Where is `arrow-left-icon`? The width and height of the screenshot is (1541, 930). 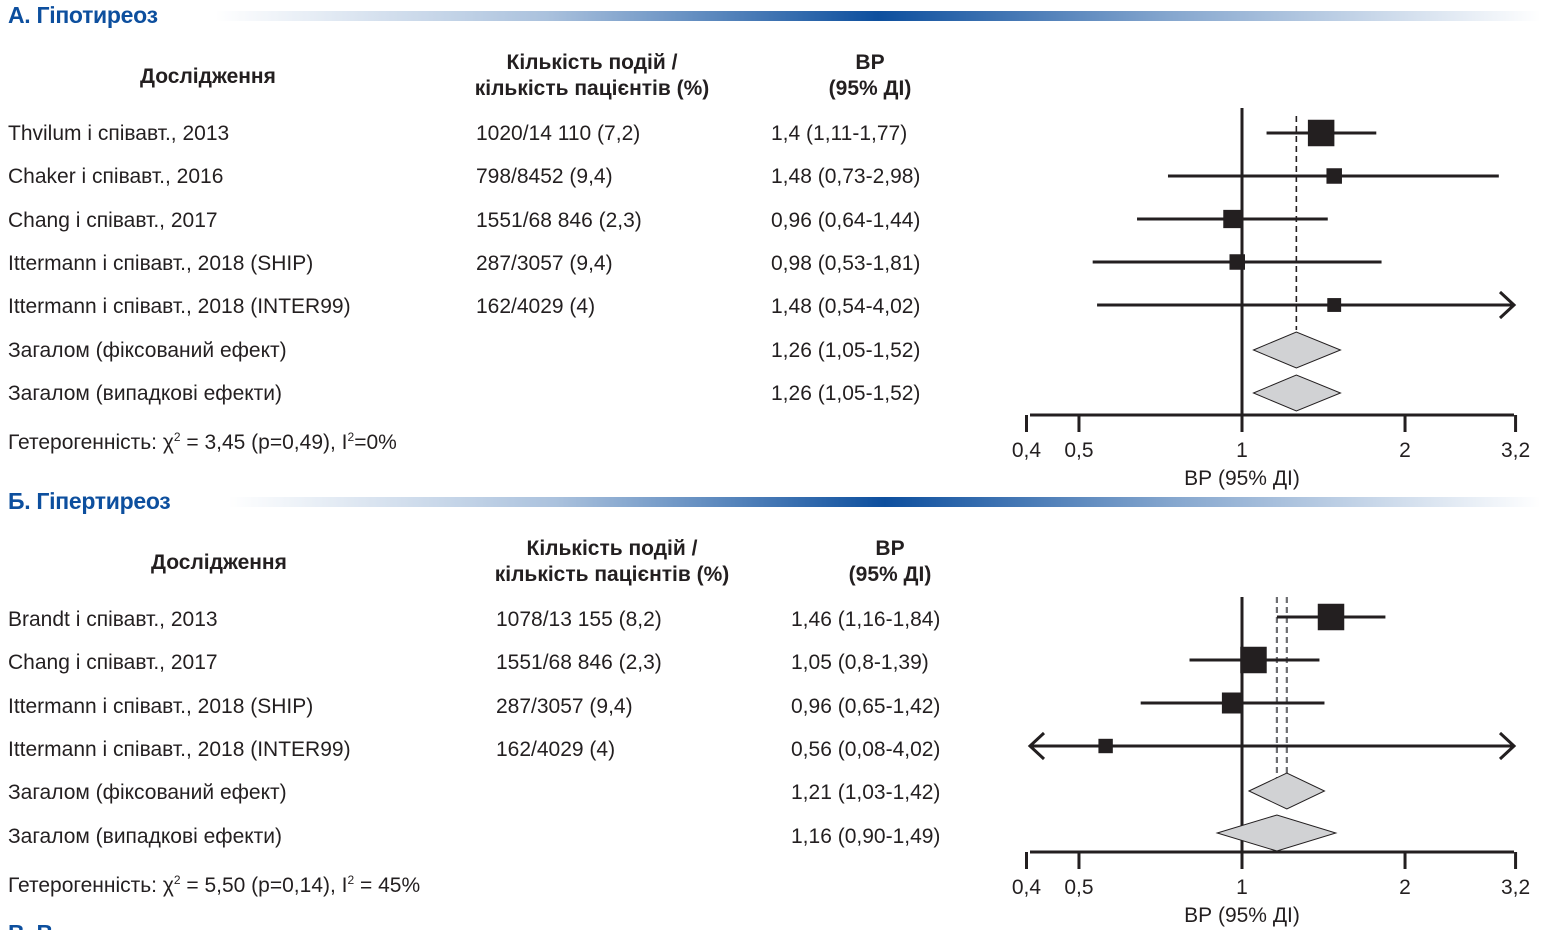
arrow-left-icon is located at coordinates (1036, 746).